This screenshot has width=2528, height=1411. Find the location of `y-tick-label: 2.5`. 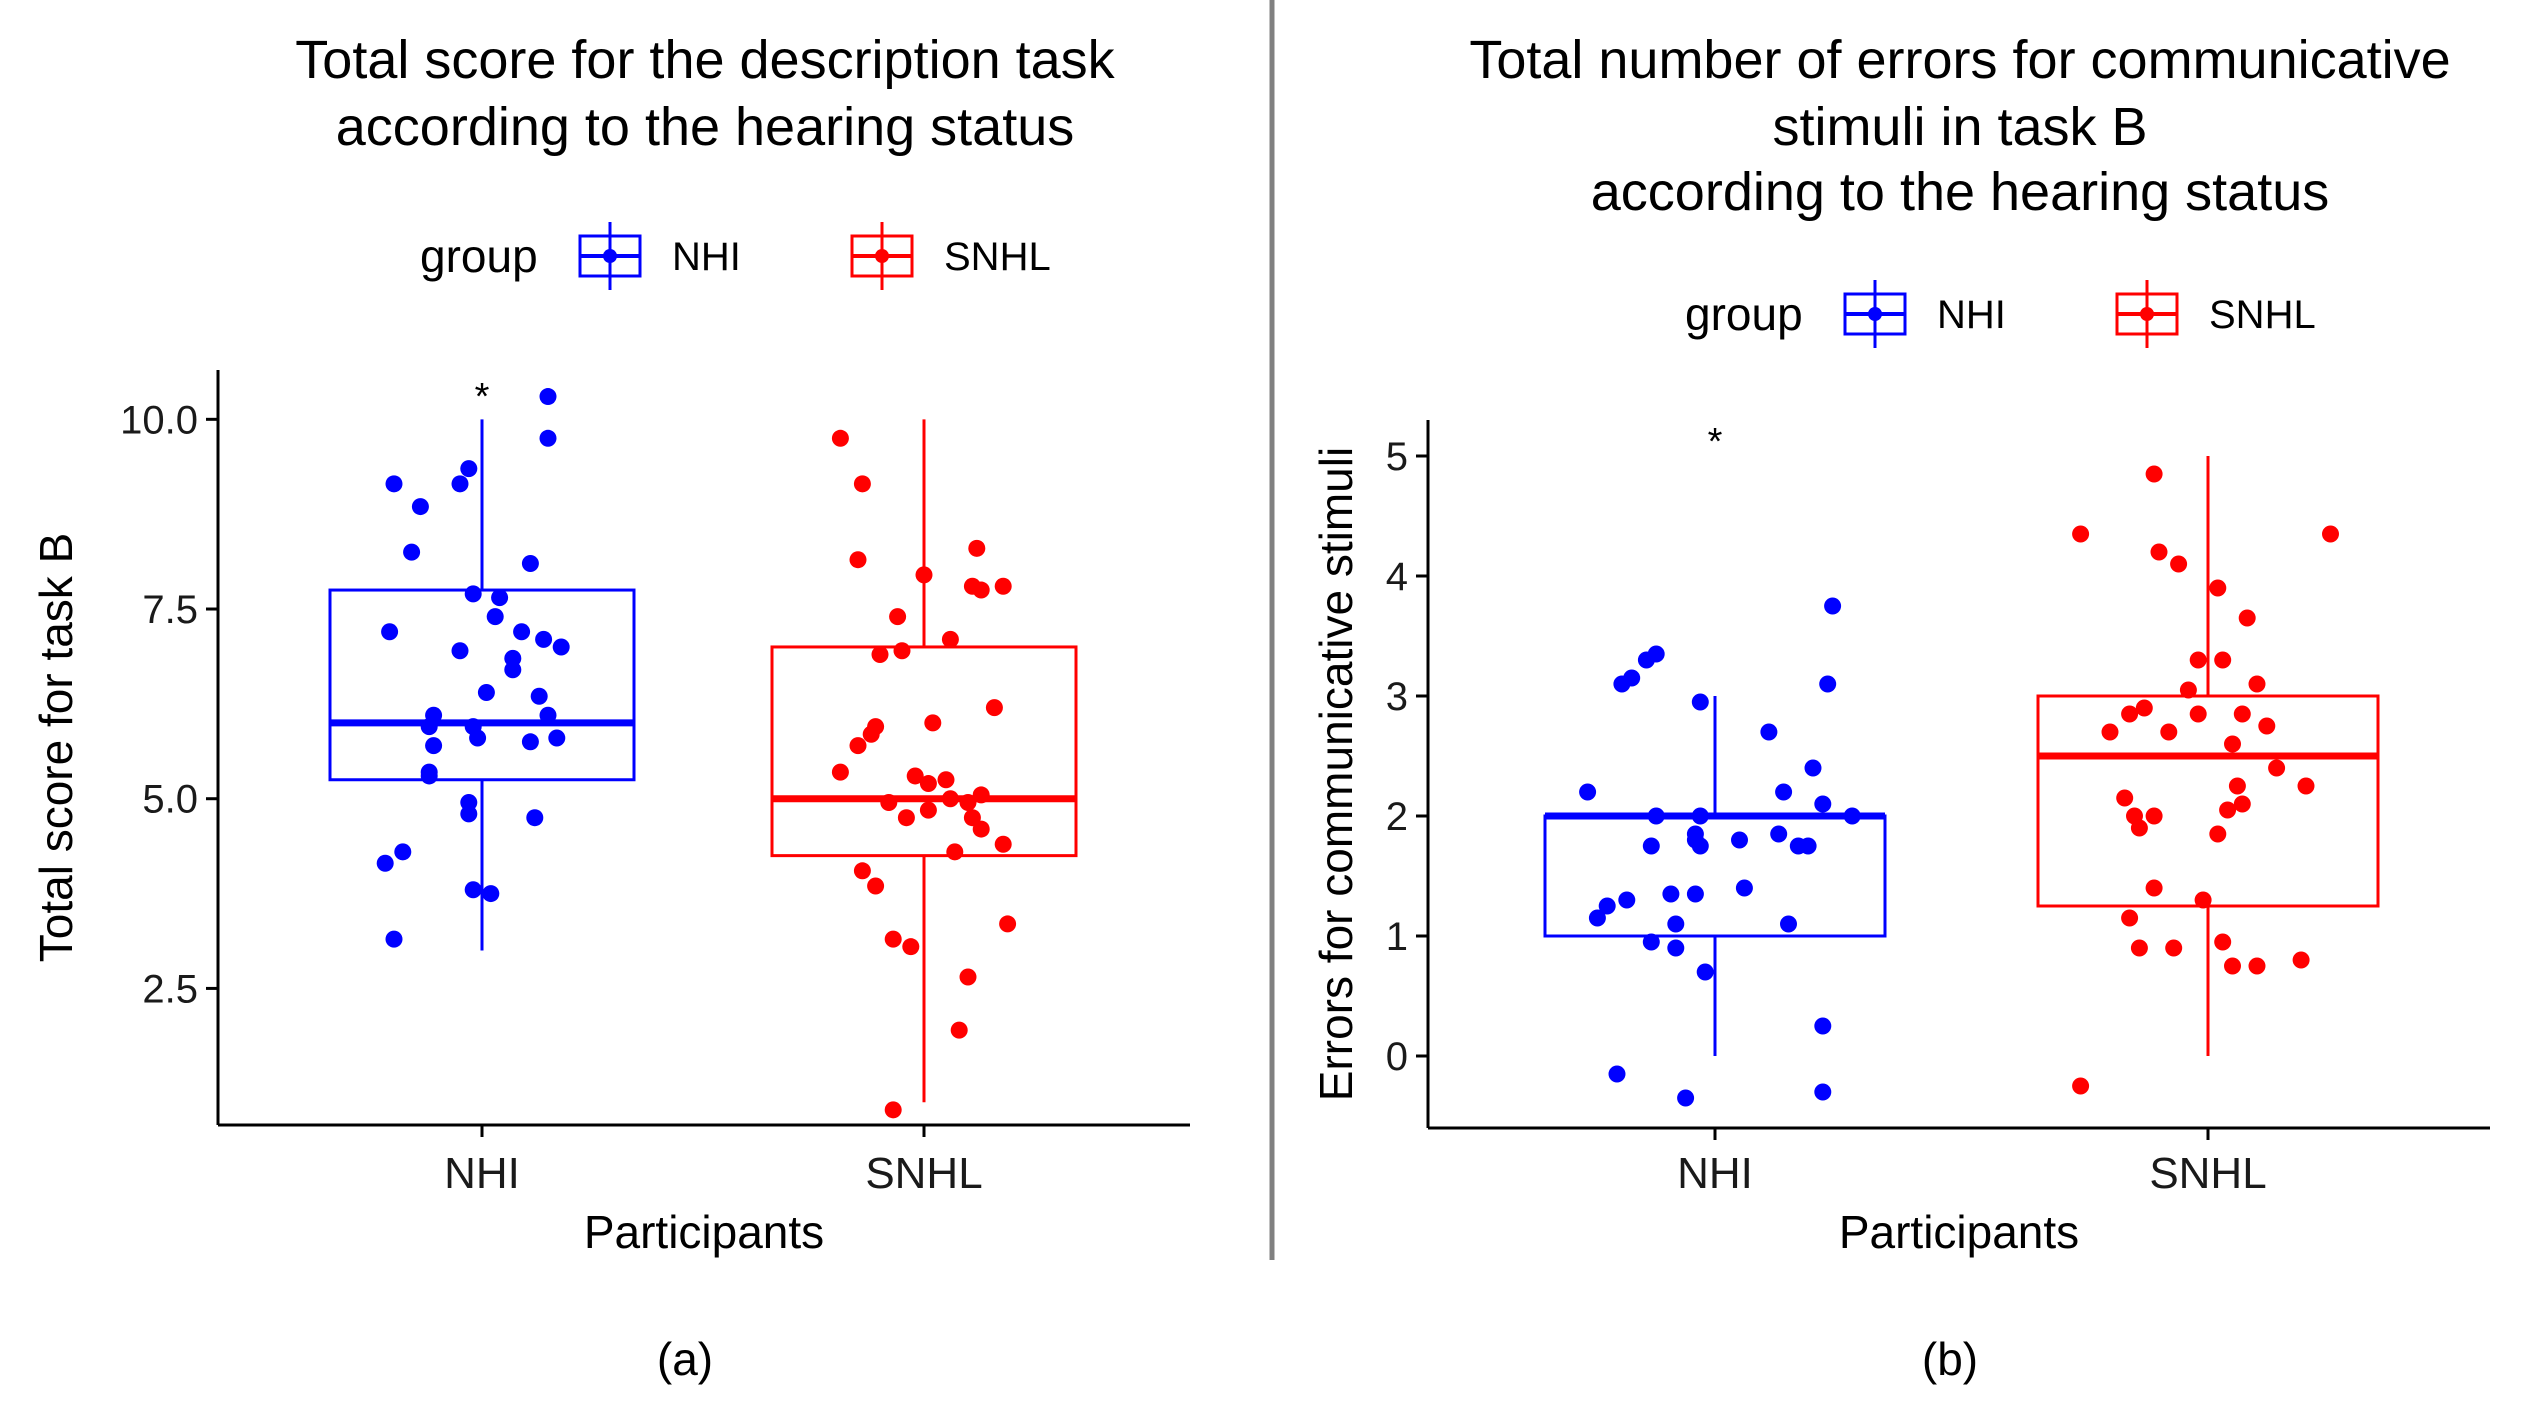

y-tick-label: 2.5 is located at coordinates (170, 989).